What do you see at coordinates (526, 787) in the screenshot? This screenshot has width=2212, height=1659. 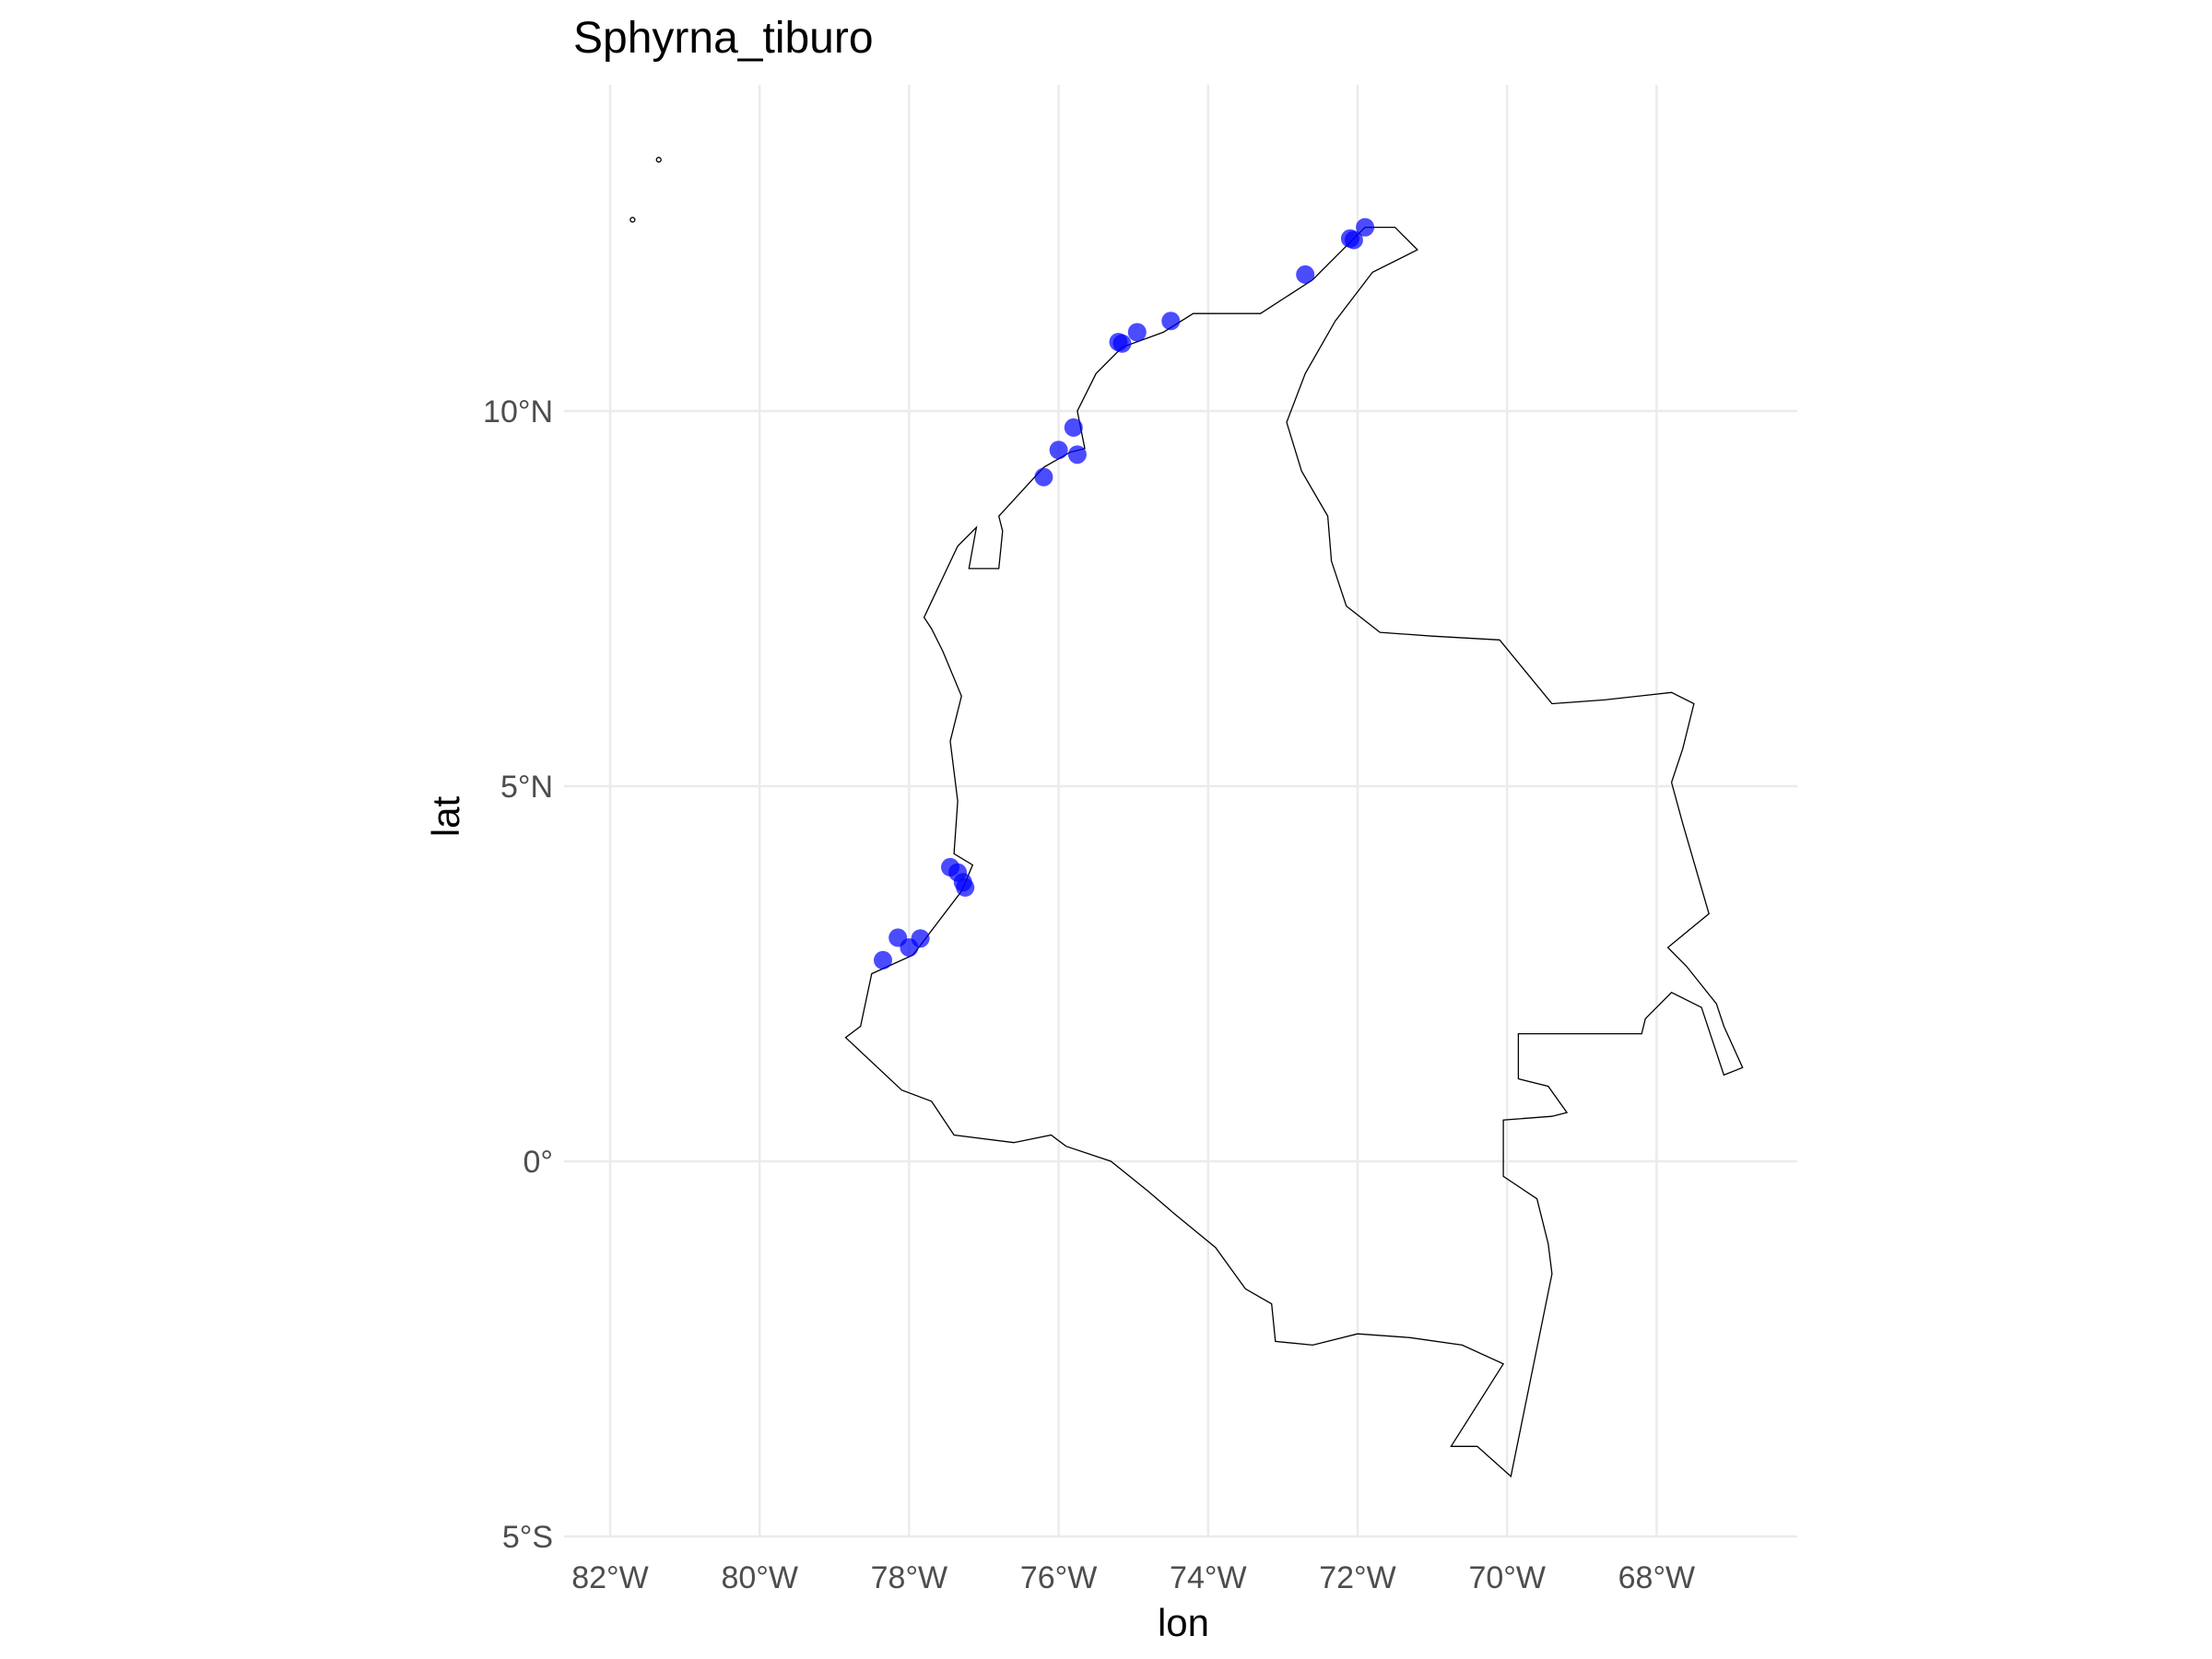 I see `y-tick-label: 5°N` at bounding box center [526, 787].